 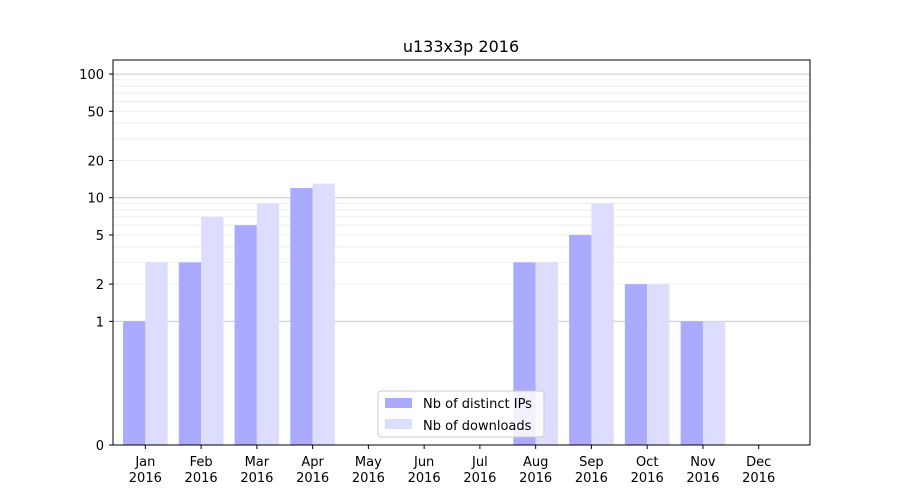 I want to click on x-tick-label: Aug 2016, so click(x=535, y=470).